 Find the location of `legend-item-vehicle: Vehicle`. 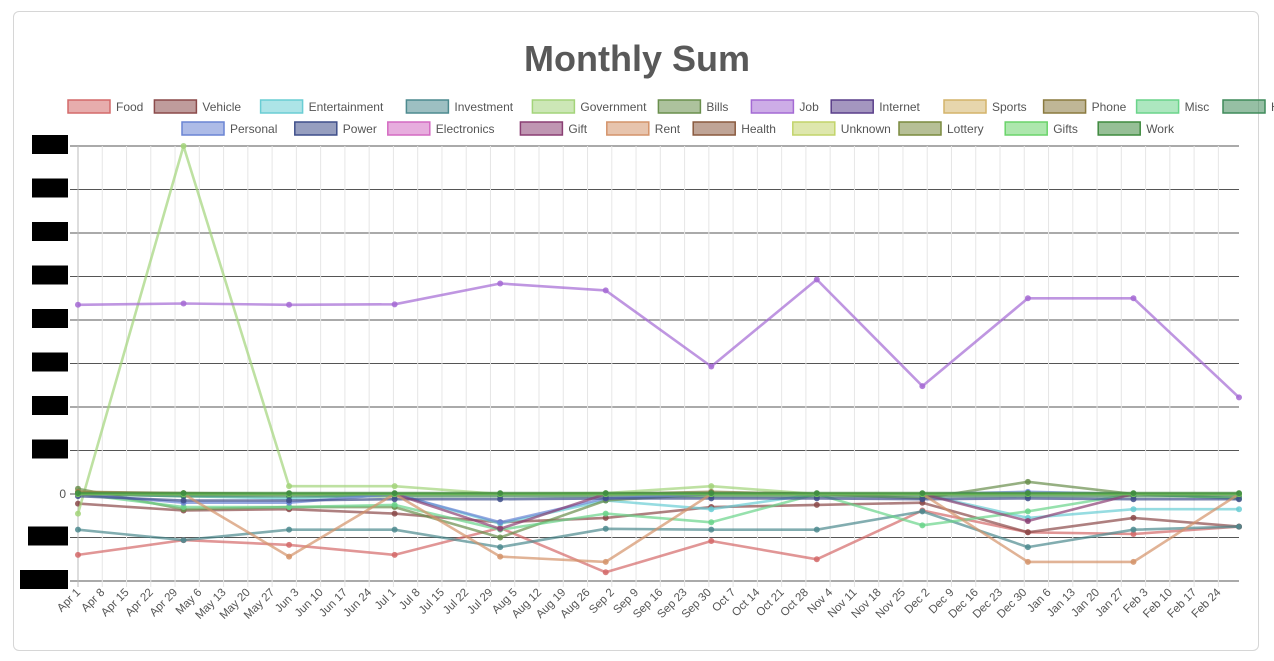

legend-item-vehicle: Vehicle is located at coordinates (197, 106).